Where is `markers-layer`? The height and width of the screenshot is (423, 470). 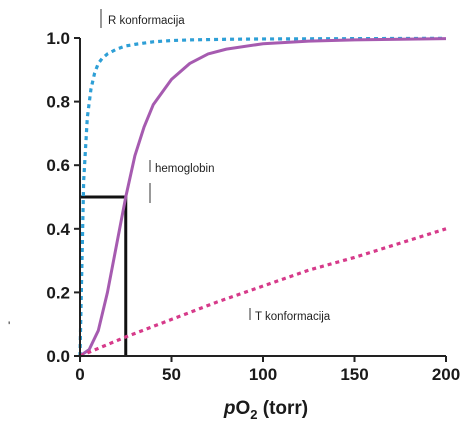
markers-layer is located at coordinates (104, 275).